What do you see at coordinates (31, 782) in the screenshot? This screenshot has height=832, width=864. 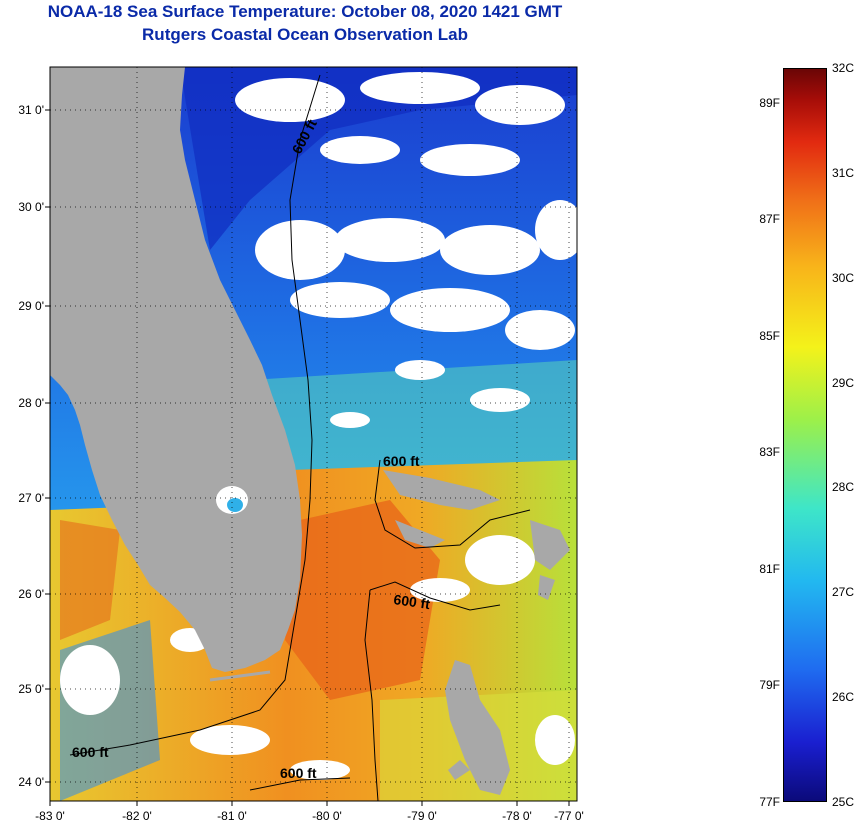 I see `lat-tick-label: 24 0'` at bounding box center [31, 782].